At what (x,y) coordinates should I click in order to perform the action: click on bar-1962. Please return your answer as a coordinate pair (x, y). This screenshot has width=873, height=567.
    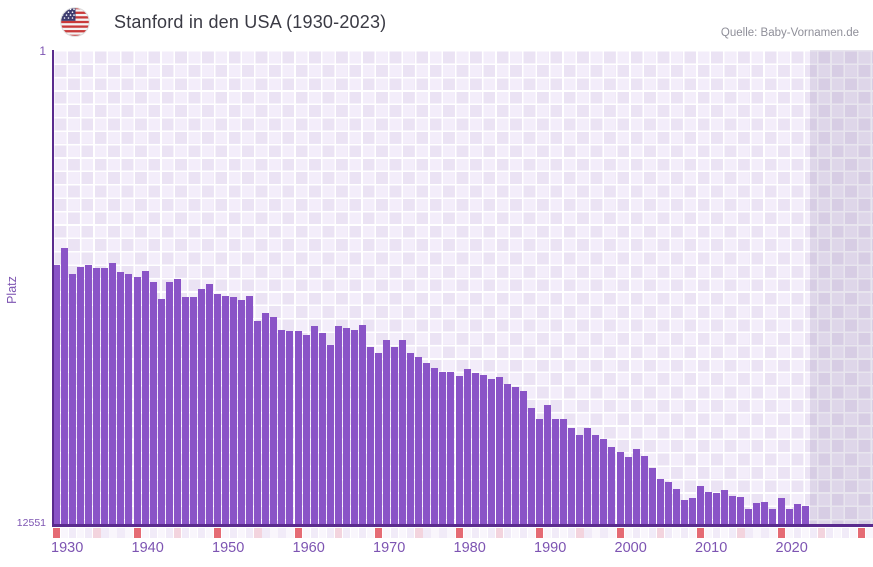
    Looking at the image, I should click on (314, 424).